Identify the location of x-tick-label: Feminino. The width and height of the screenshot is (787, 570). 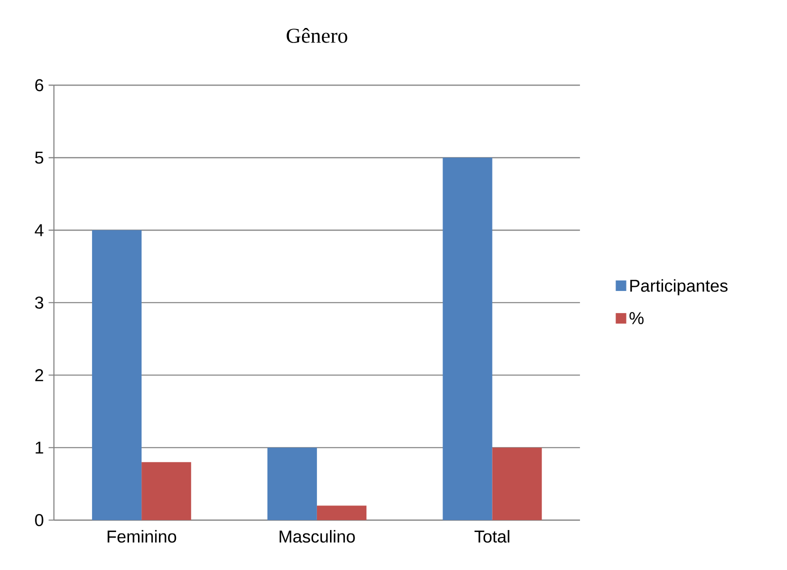
(142, 536).